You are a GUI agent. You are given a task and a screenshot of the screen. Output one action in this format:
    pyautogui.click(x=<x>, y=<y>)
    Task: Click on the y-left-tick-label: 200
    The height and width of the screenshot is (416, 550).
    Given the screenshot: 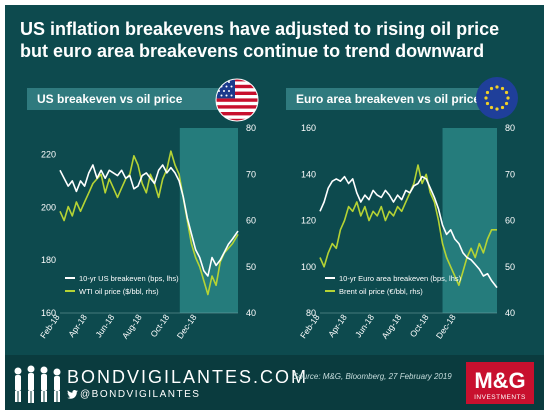 What is the action you would take?
    pyautogui.click(x=48, y=207)
    